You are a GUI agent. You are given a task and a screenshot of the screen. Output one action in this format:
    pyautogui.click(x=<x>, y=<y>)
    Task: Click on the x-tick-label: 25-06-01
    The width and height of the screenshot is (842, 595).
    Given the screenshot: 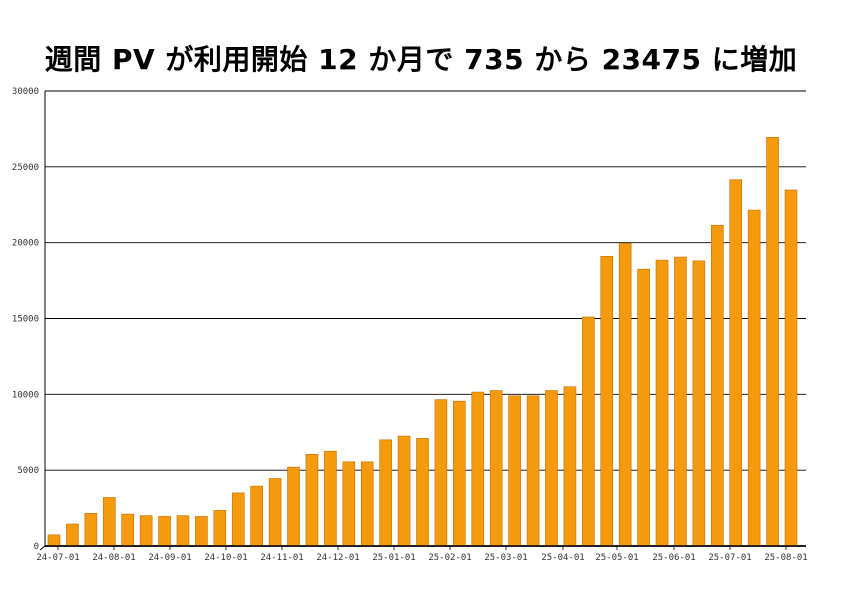 What is the action you would take?
    pyautogui.click(x=673, y=558)
    